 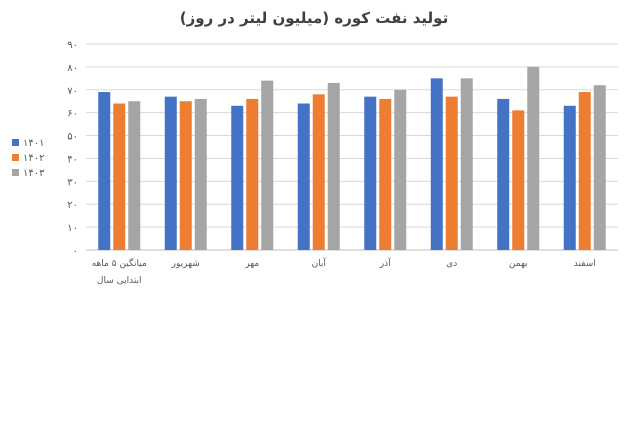 I want to click on category-label: اسفند, so click(x=585, y=264).